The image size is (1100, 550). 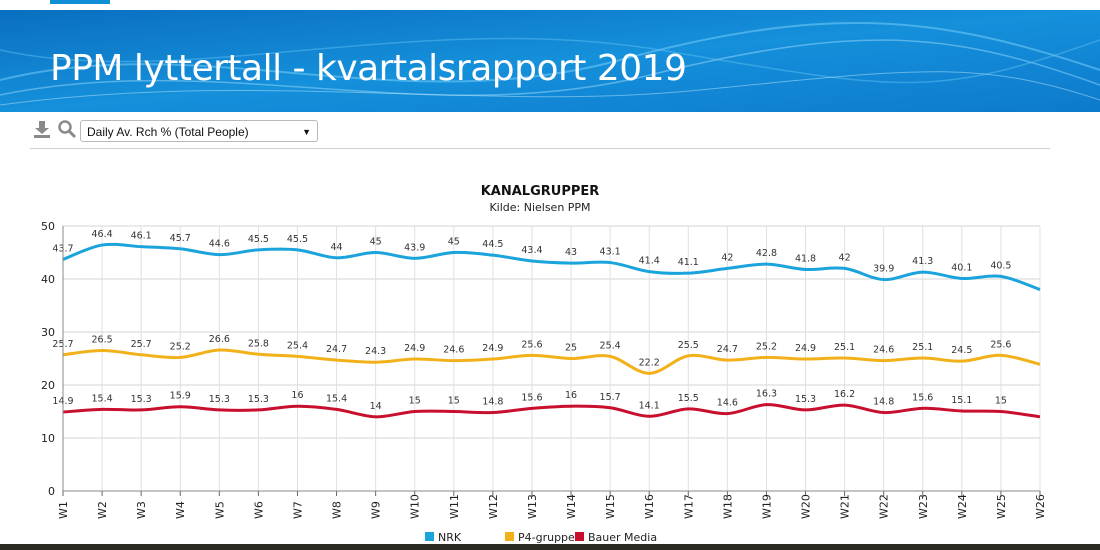 I want to click on metric-select-value: Daily Av. Rch % (Total People), so click(x=168, y=132).